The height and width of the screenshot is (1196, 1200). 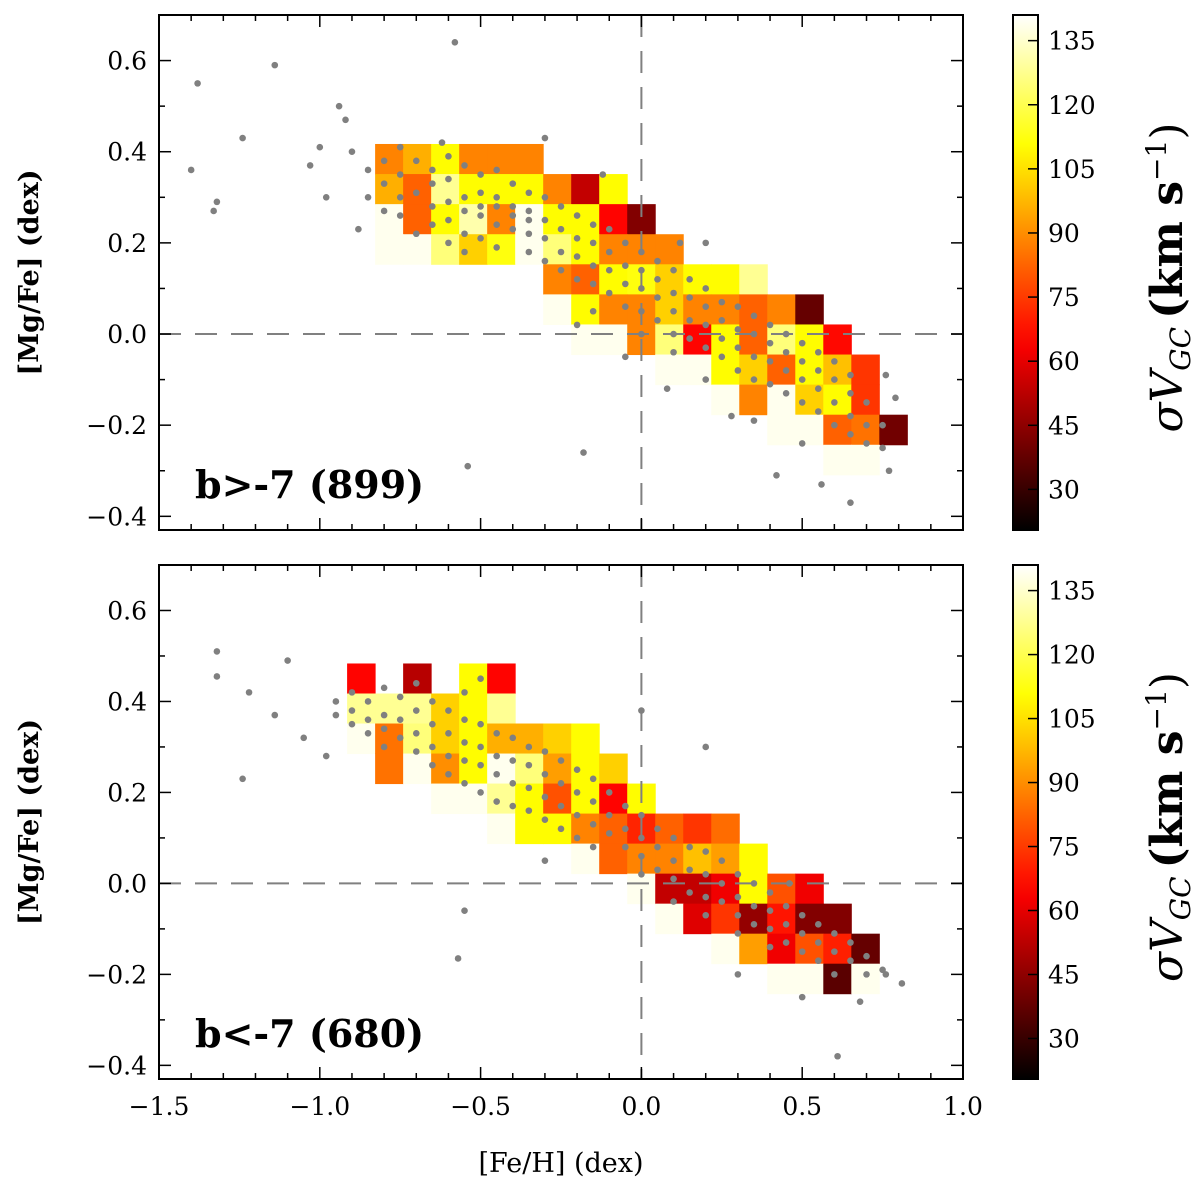 What do you see at coordinates (480, 1106) in the screenshot?
I see `x-tick-label: −0.5` at bounding box center [480, 1106].